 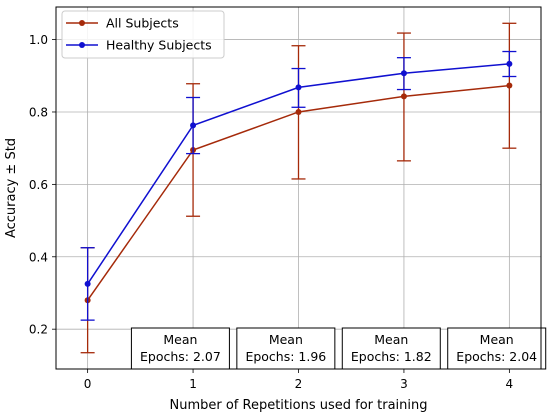 What do you see at coordinates (285, 356) in the screenshot?
I see `annotation-line-2: Epochs: 1.96` at bounding box center [285, 356].